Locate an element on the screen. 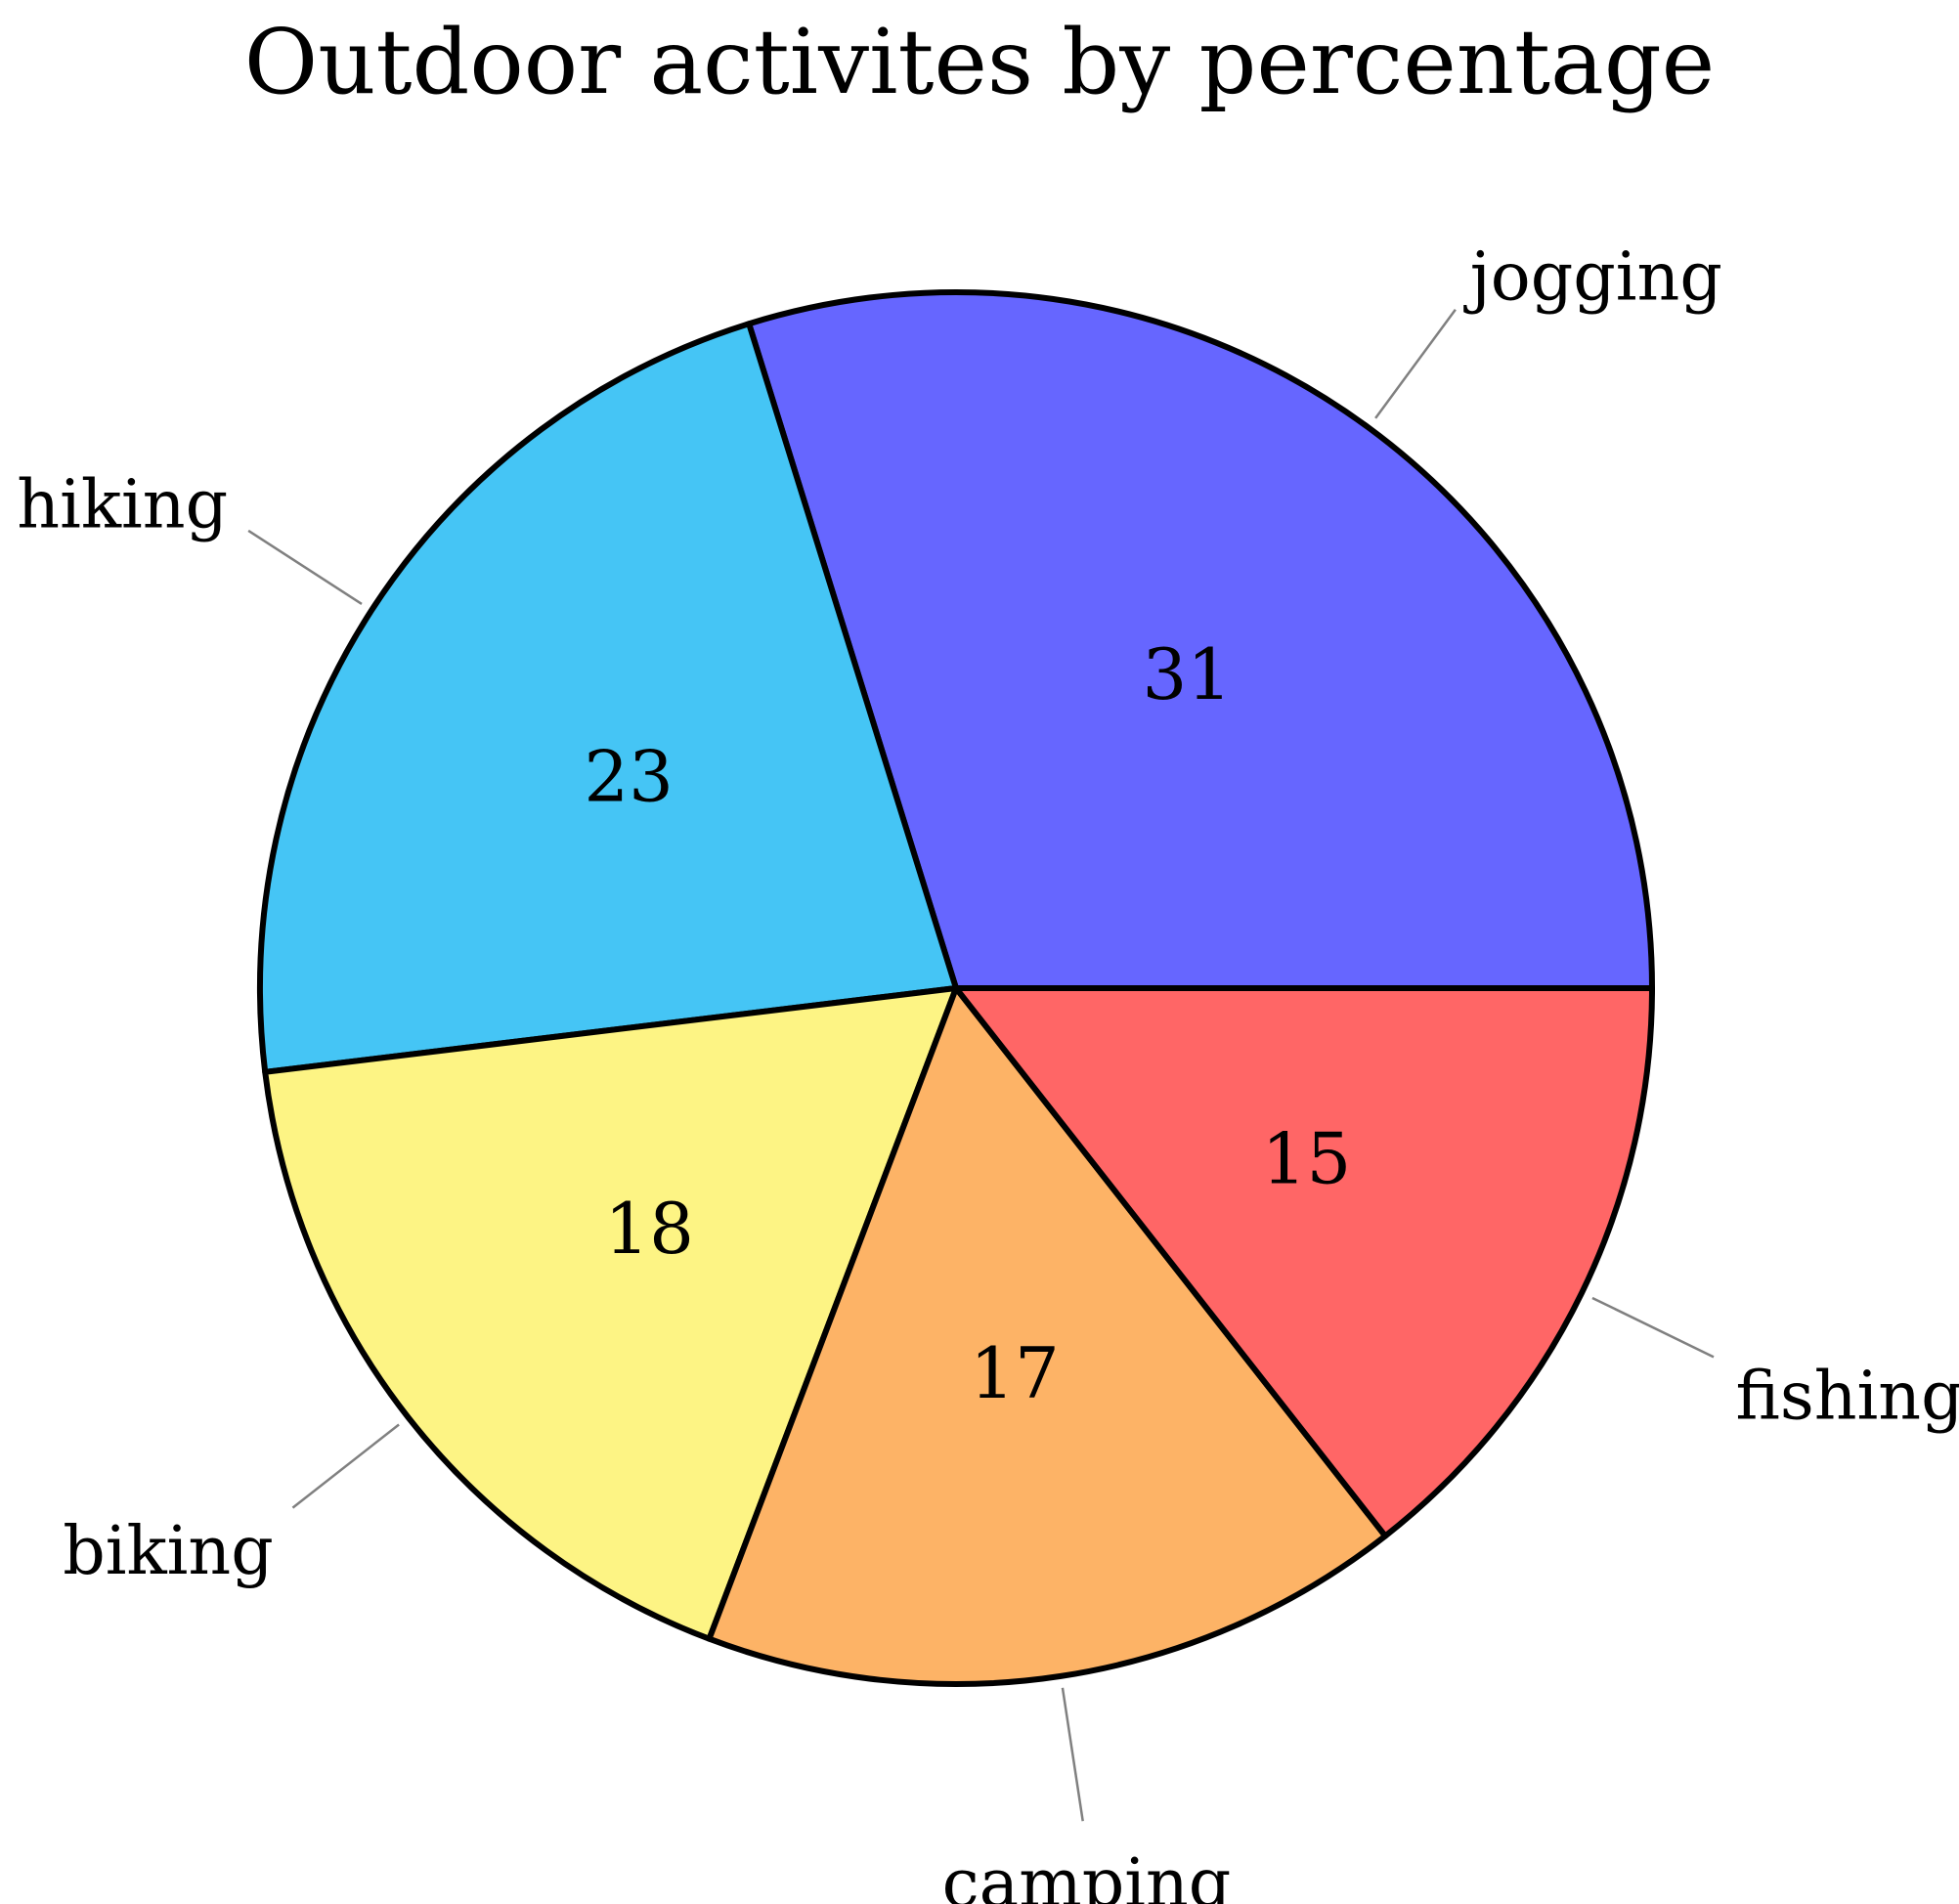  slice-label-camping: camping is located at coordinates (1087, 1874).